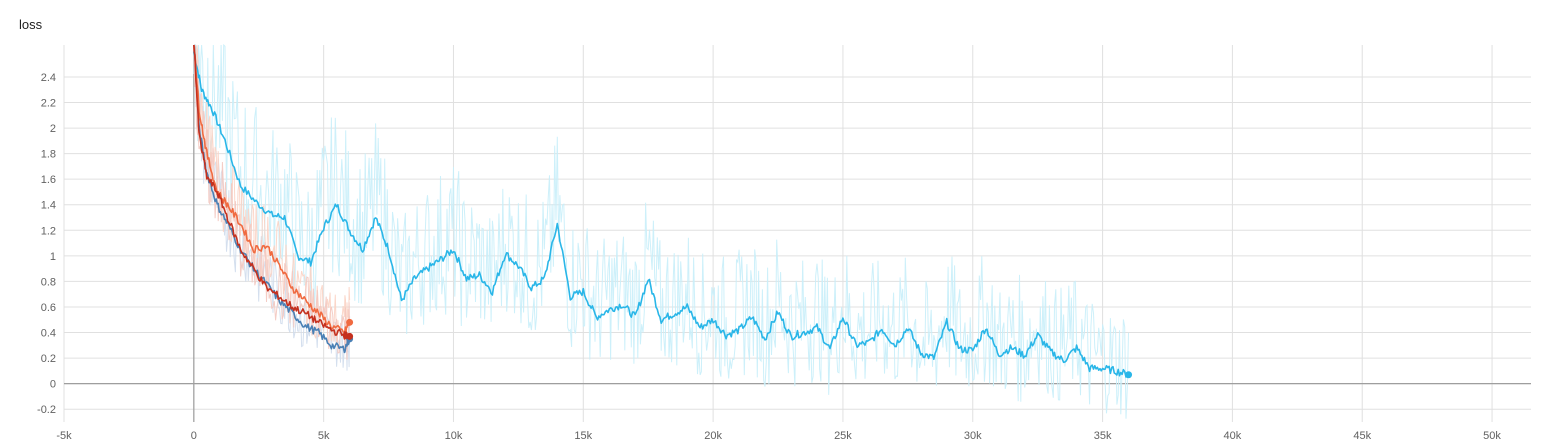 The height and width of the screenshot is (445, 1551). I want to click on x-tick-label: 40k, so click(1233, 436).